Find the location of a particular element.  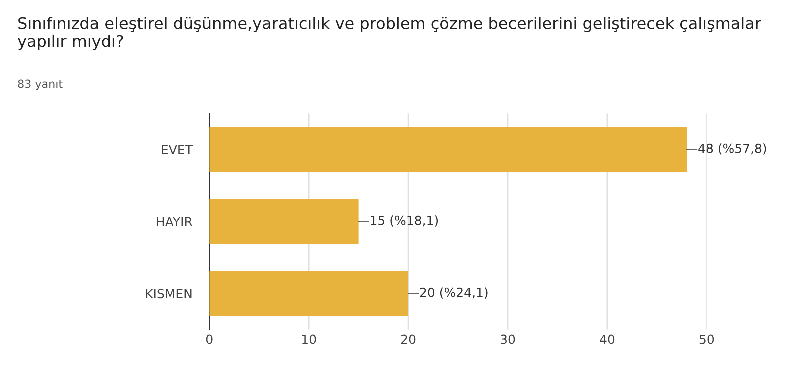

x-tick-label: 0 is located at coordinates (209, 339).